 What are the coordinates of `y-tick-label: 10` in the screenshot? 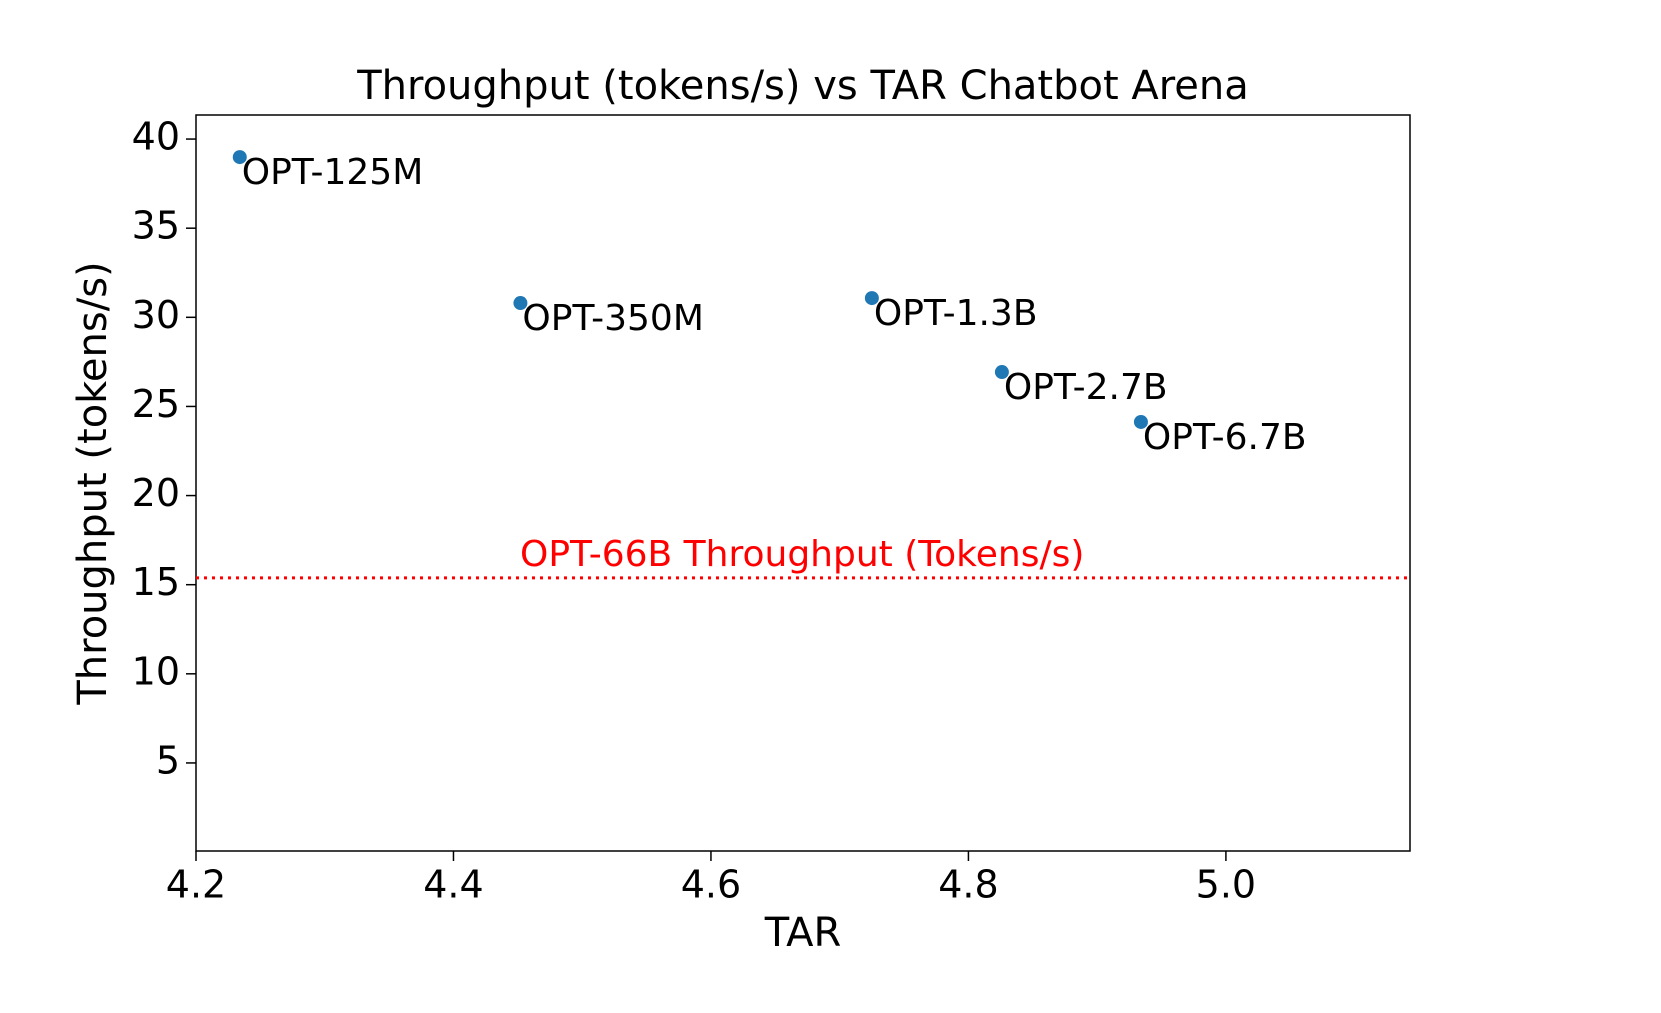 It's located at (156, 671).